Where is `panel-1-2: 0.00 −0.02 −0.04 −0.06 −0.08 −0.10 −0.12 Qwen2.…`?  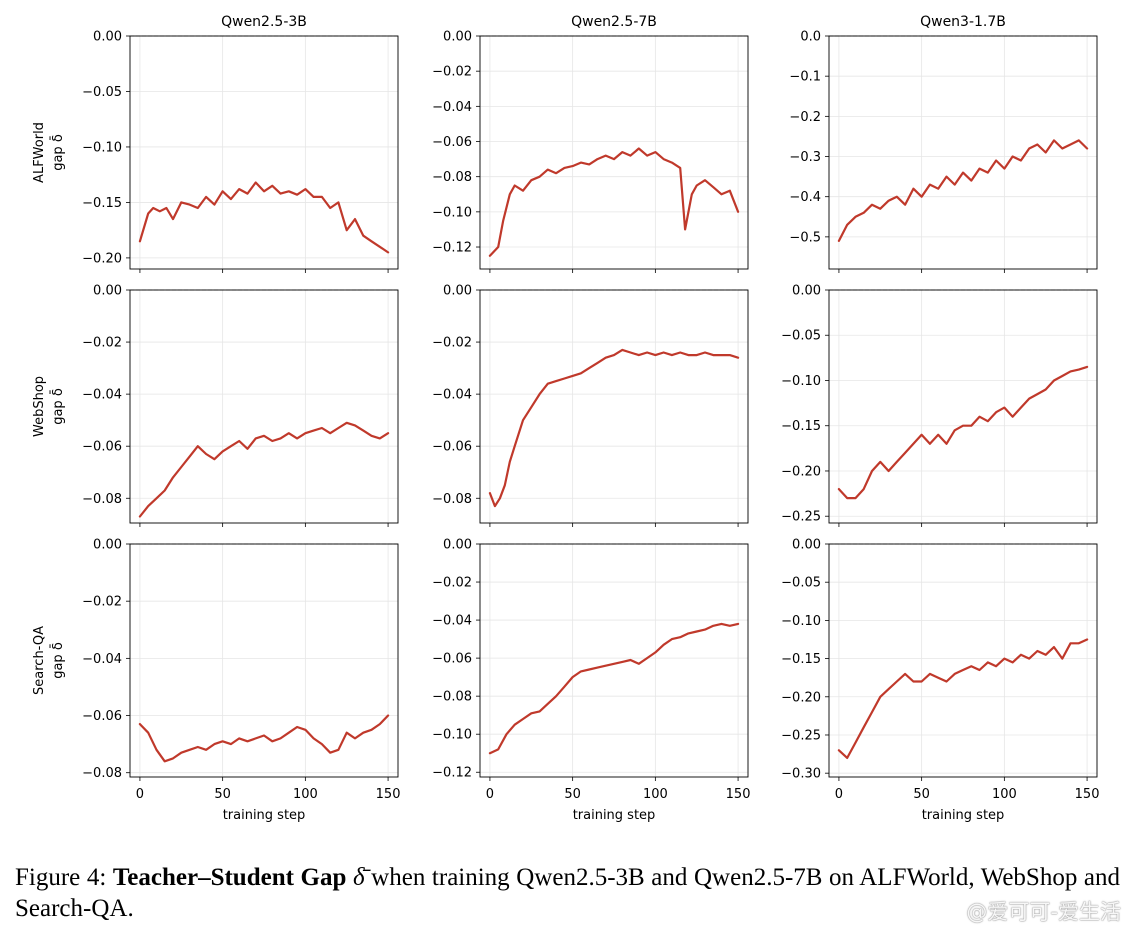
panel-1-2: 0.00 −0.02 −0.04 −0.06 −0.08 −0.10 −0.12 Qwen2.… is located at coordinates (590, 143).